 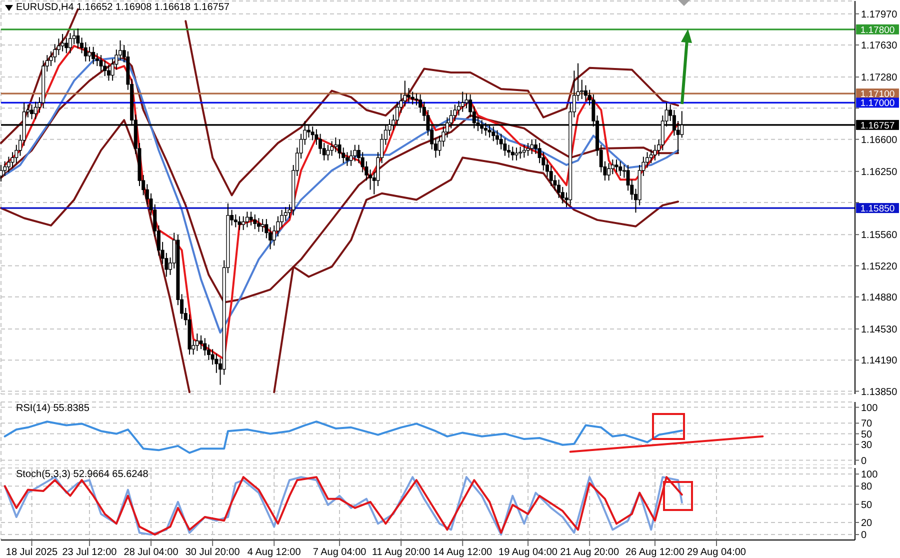 What do you see at coordinates (877, 30) in the screenshot?
I see `ref-line-label: 1.17800` at bounding box center [877, 30].